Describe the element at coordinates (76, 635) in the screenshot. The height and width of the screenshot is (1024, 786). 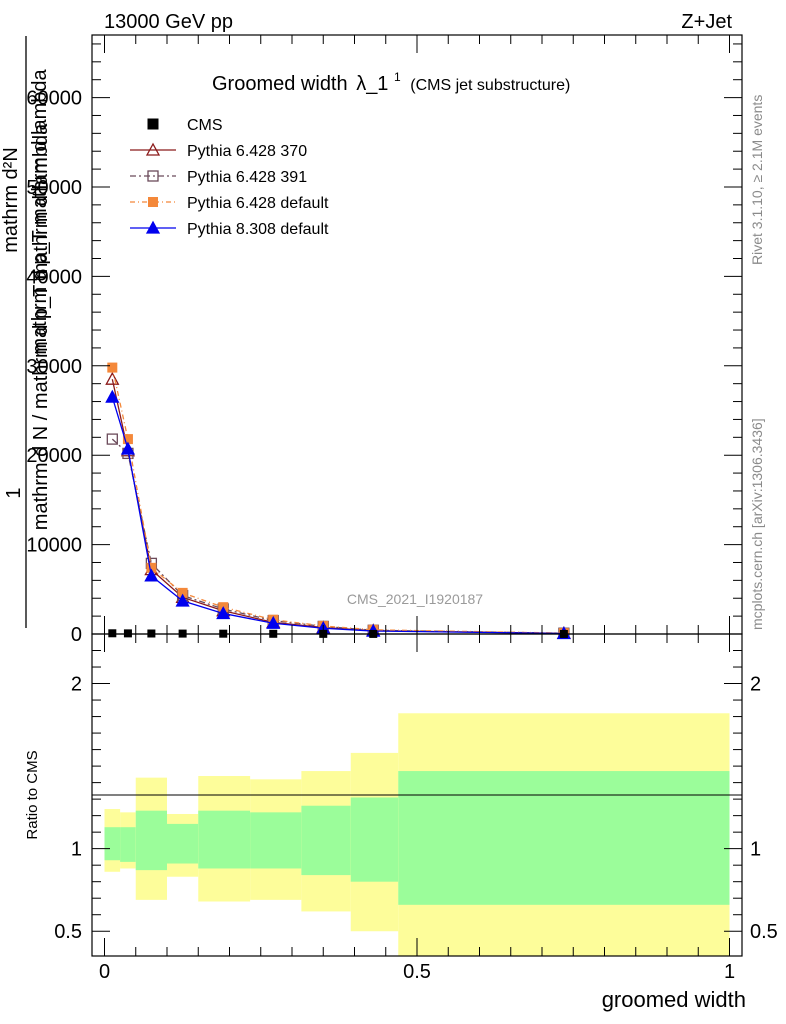
I see `main-ytick-label: 0` at that location.